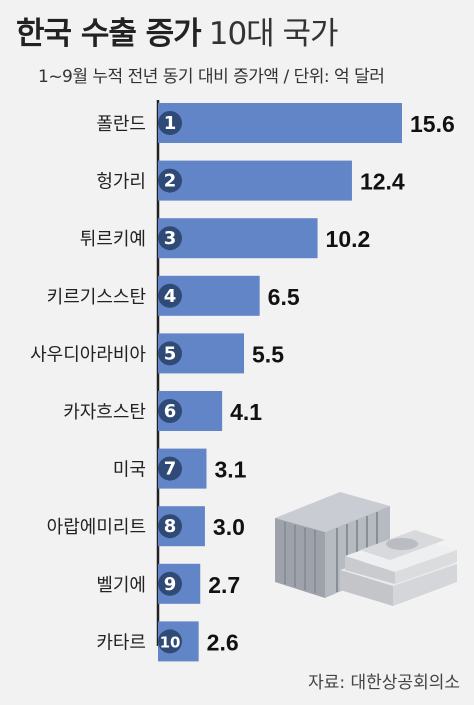  Describe the element at coordinates (109, 34) in the screenshot. I see `title-main: 한국 수출 증가` at that location.